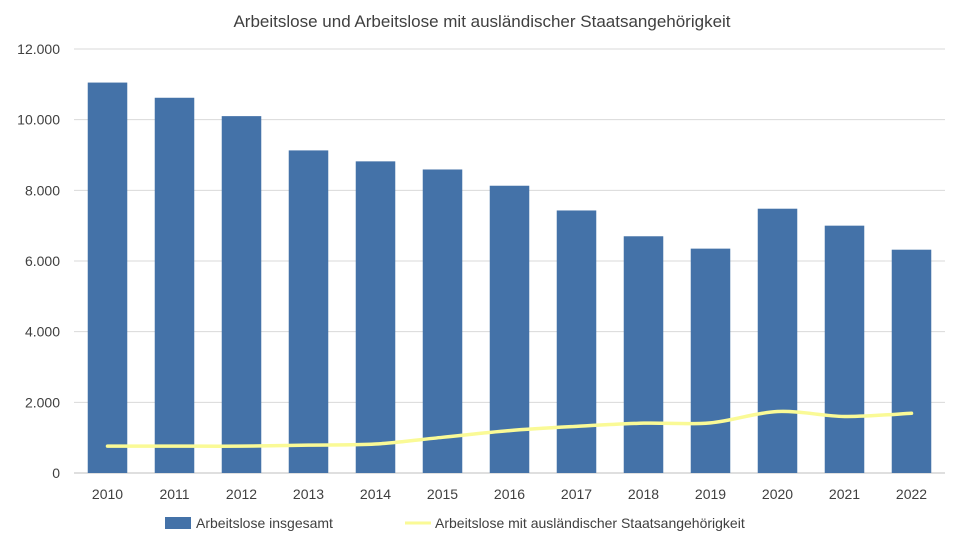 The width and height of the screenshot is (960, 551). What do you see at coordinates (38, 120) in the screenshot?
I see `y-tick-label: 10.000` at bounding box center [38, 120].